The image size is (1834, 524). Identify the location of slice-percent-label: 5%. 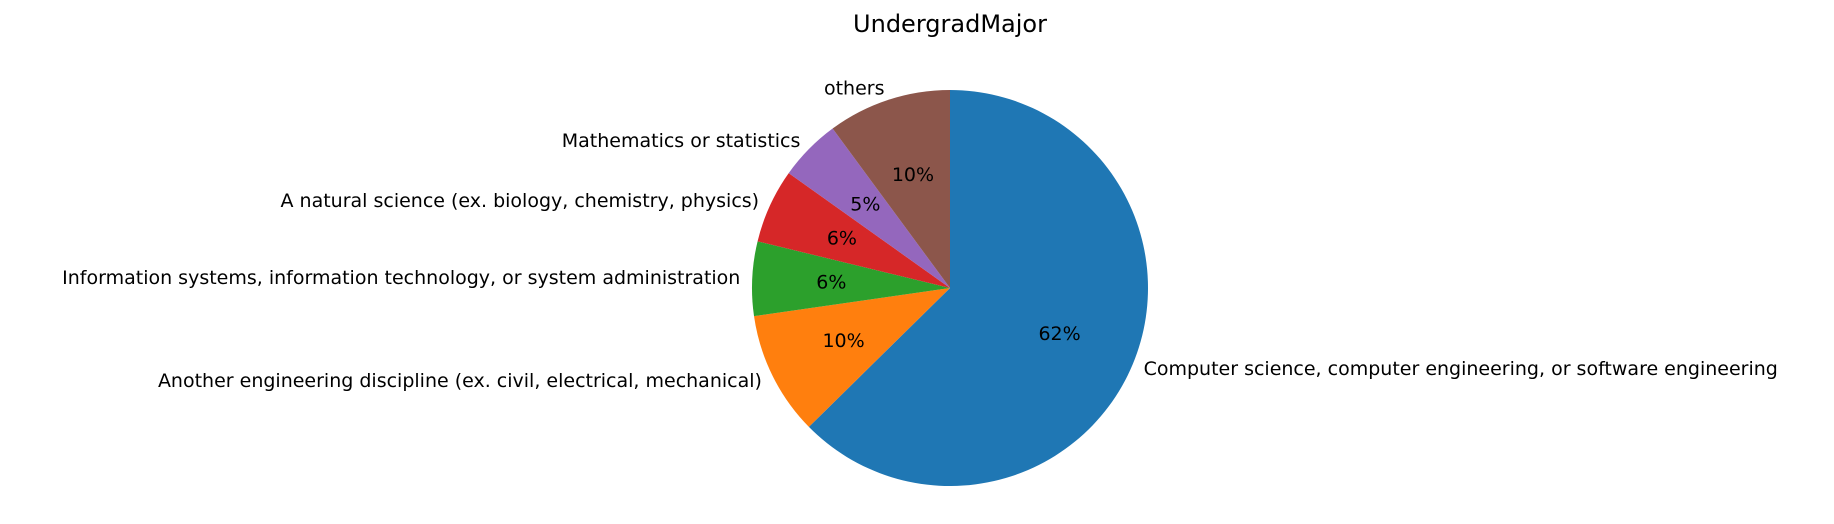
(865, 205).